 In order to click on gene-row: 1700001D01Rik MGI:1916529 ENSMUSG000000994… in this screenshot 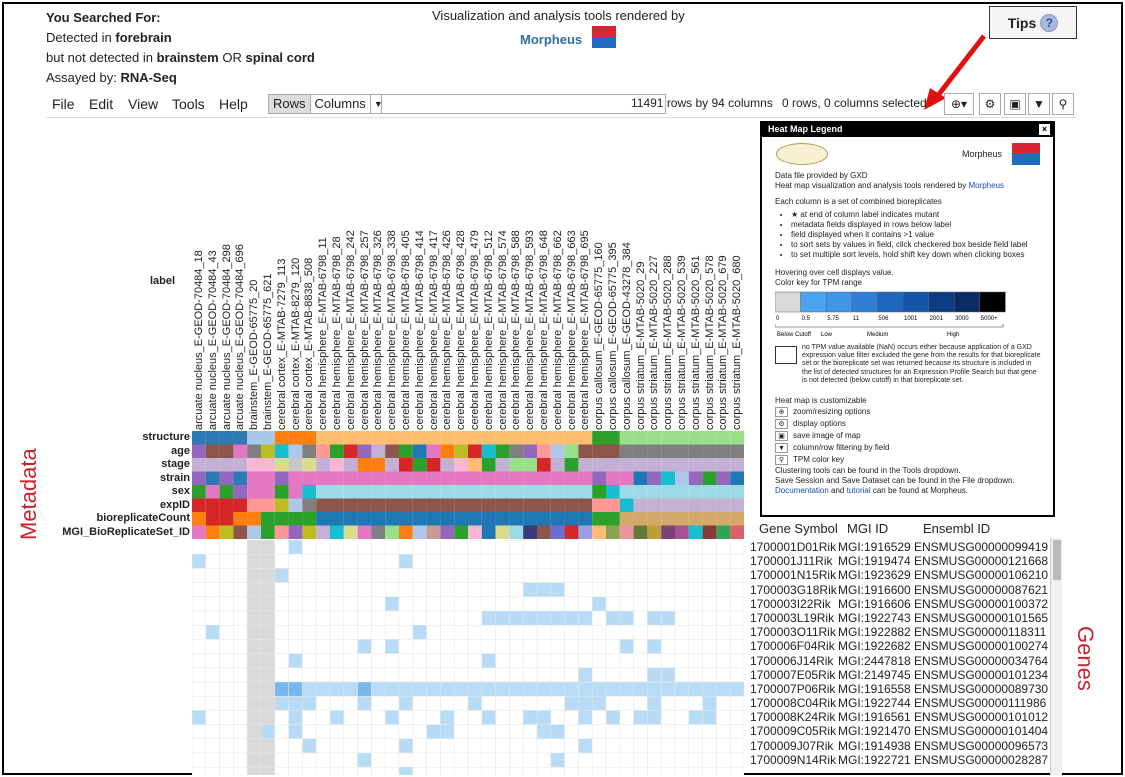, I will do `click(900, 547)`.